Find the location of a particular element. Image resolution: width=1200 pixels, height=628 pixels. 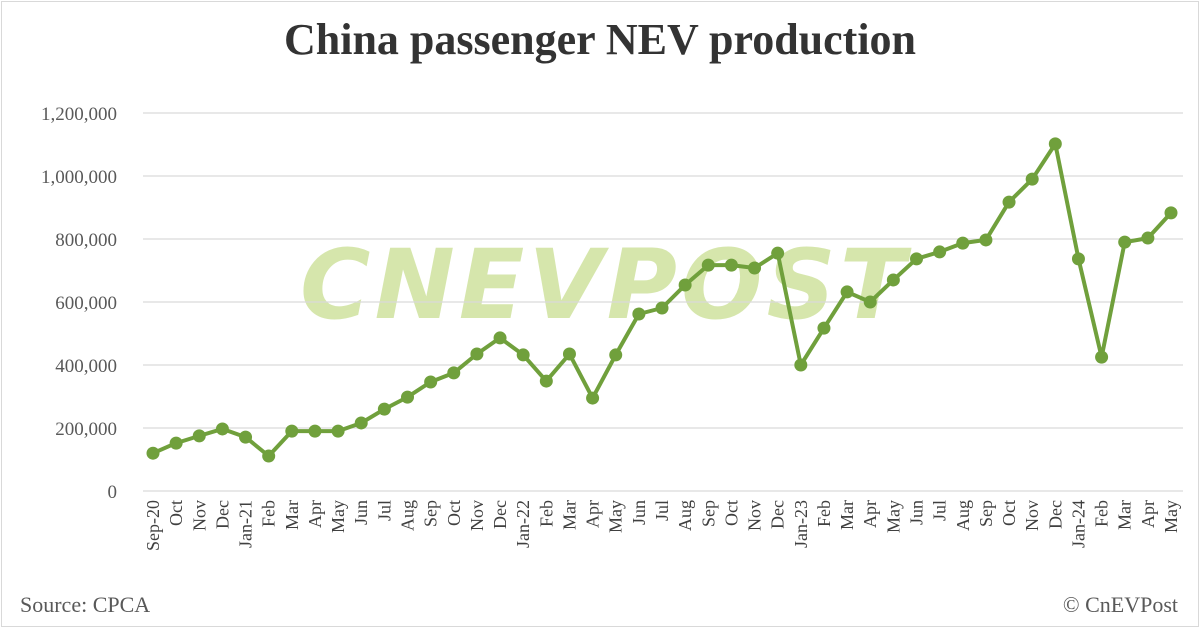

x-tick-label: Jan-24 is located at coordinates (1078, 524).